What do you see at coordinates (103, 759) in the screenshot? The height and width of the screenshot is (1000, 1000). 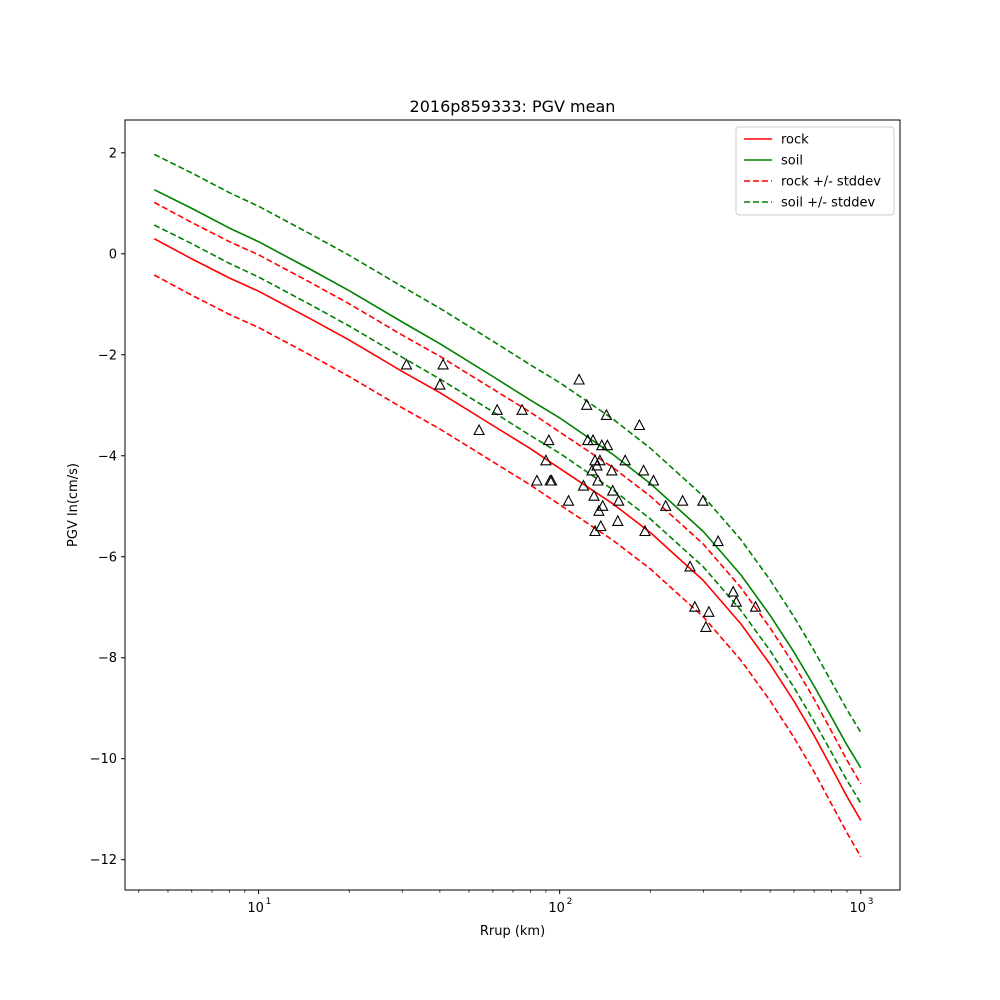 I see `y-tick-label: −10` at bounding box center [103, 759].